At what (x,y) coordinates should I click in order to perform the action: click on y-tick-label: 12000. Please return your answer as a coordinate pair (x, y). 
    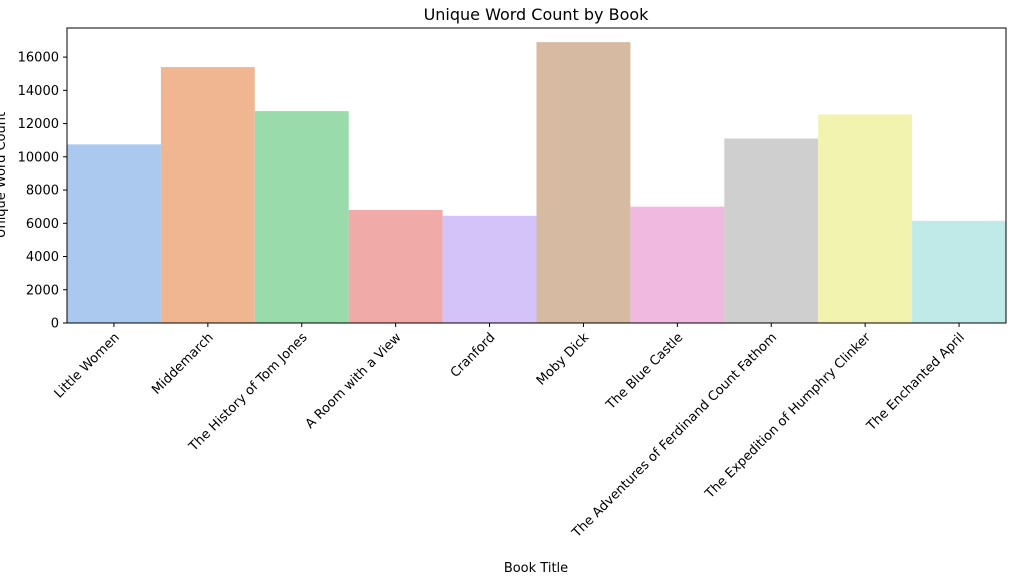
    Looking at the image, I should click on (38, 124).